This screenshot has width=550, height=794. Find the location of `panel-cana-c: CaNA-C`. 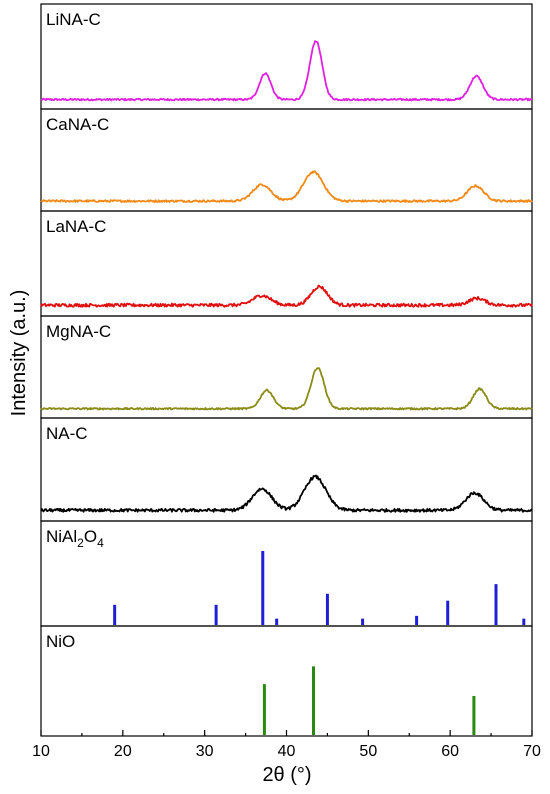

panel-cana-c: CaNA-C is located at coordinates (286, 160).